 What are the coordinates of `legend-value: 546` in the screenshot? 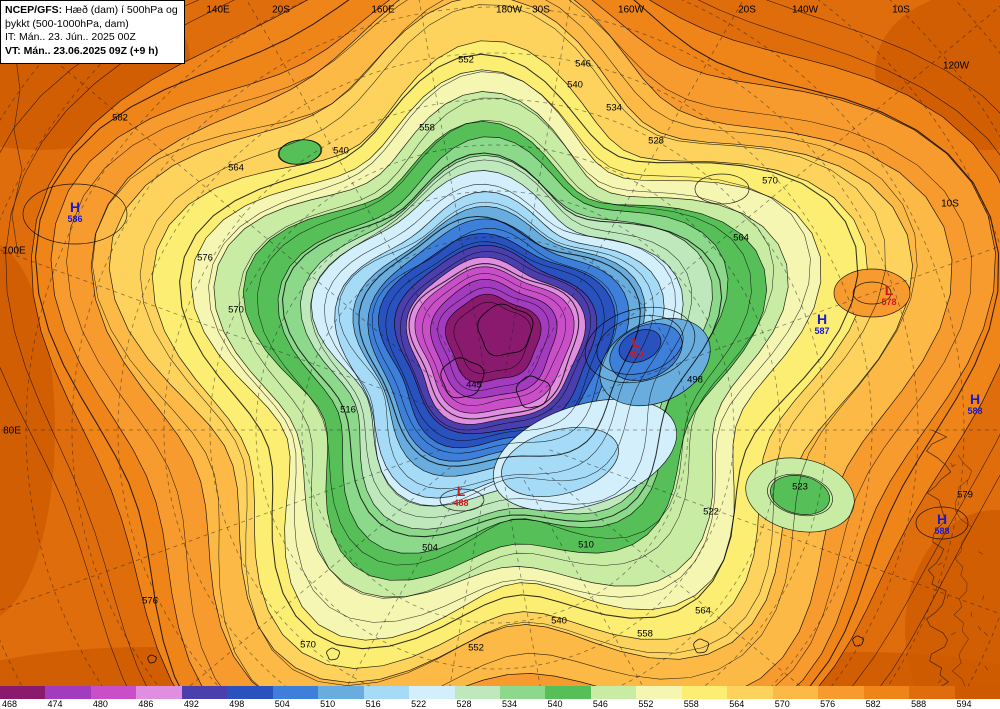 It's located at (600, 704).